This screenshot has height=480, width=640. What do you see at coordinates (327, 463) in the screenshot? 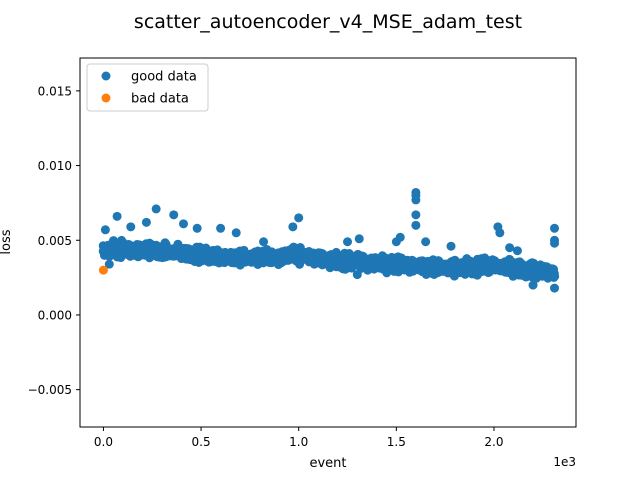
I see `x-axis-label: event` at bounding box center [327, 463].